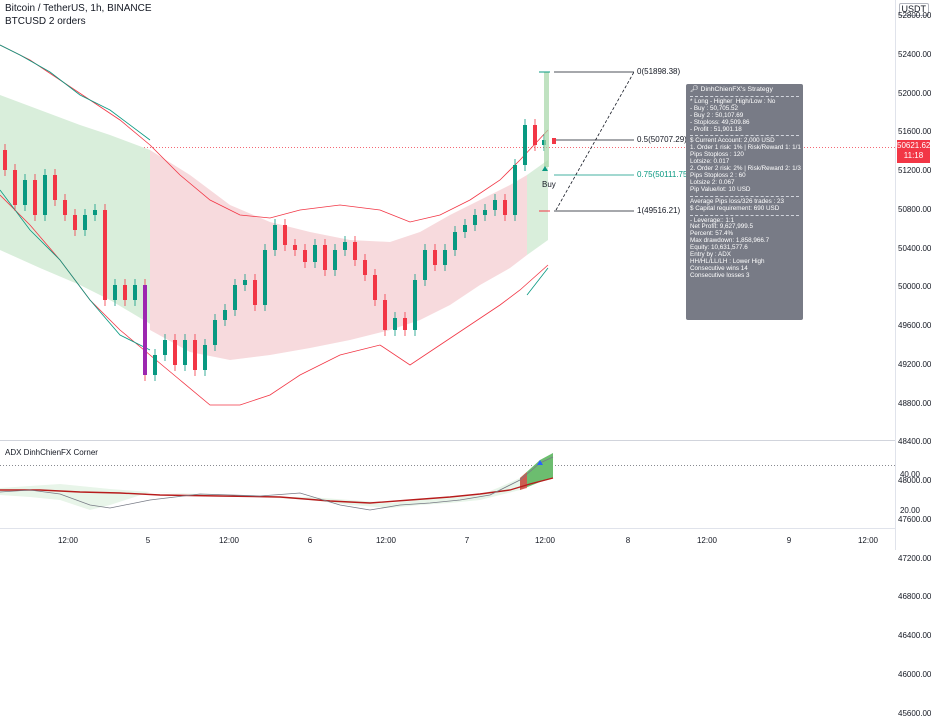 The height and width of the screenshot is (718, 932). Describe the element at coordinates (915, 325) in the screenshot. I see `price-tick: 49600.00` at that location.